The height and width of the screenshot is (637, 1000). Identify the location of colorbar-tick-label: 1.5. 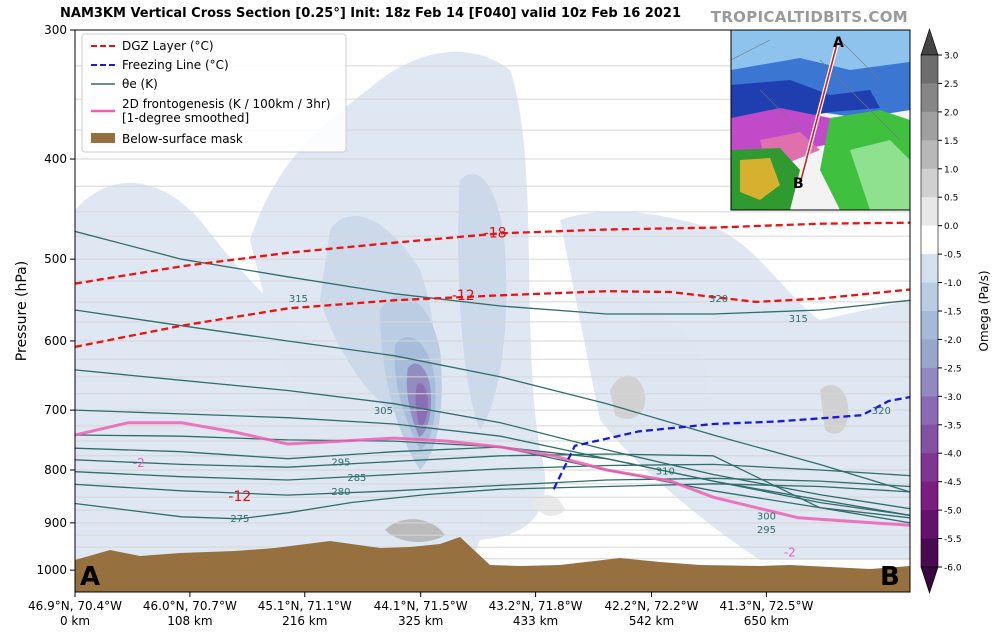
(951, 142).